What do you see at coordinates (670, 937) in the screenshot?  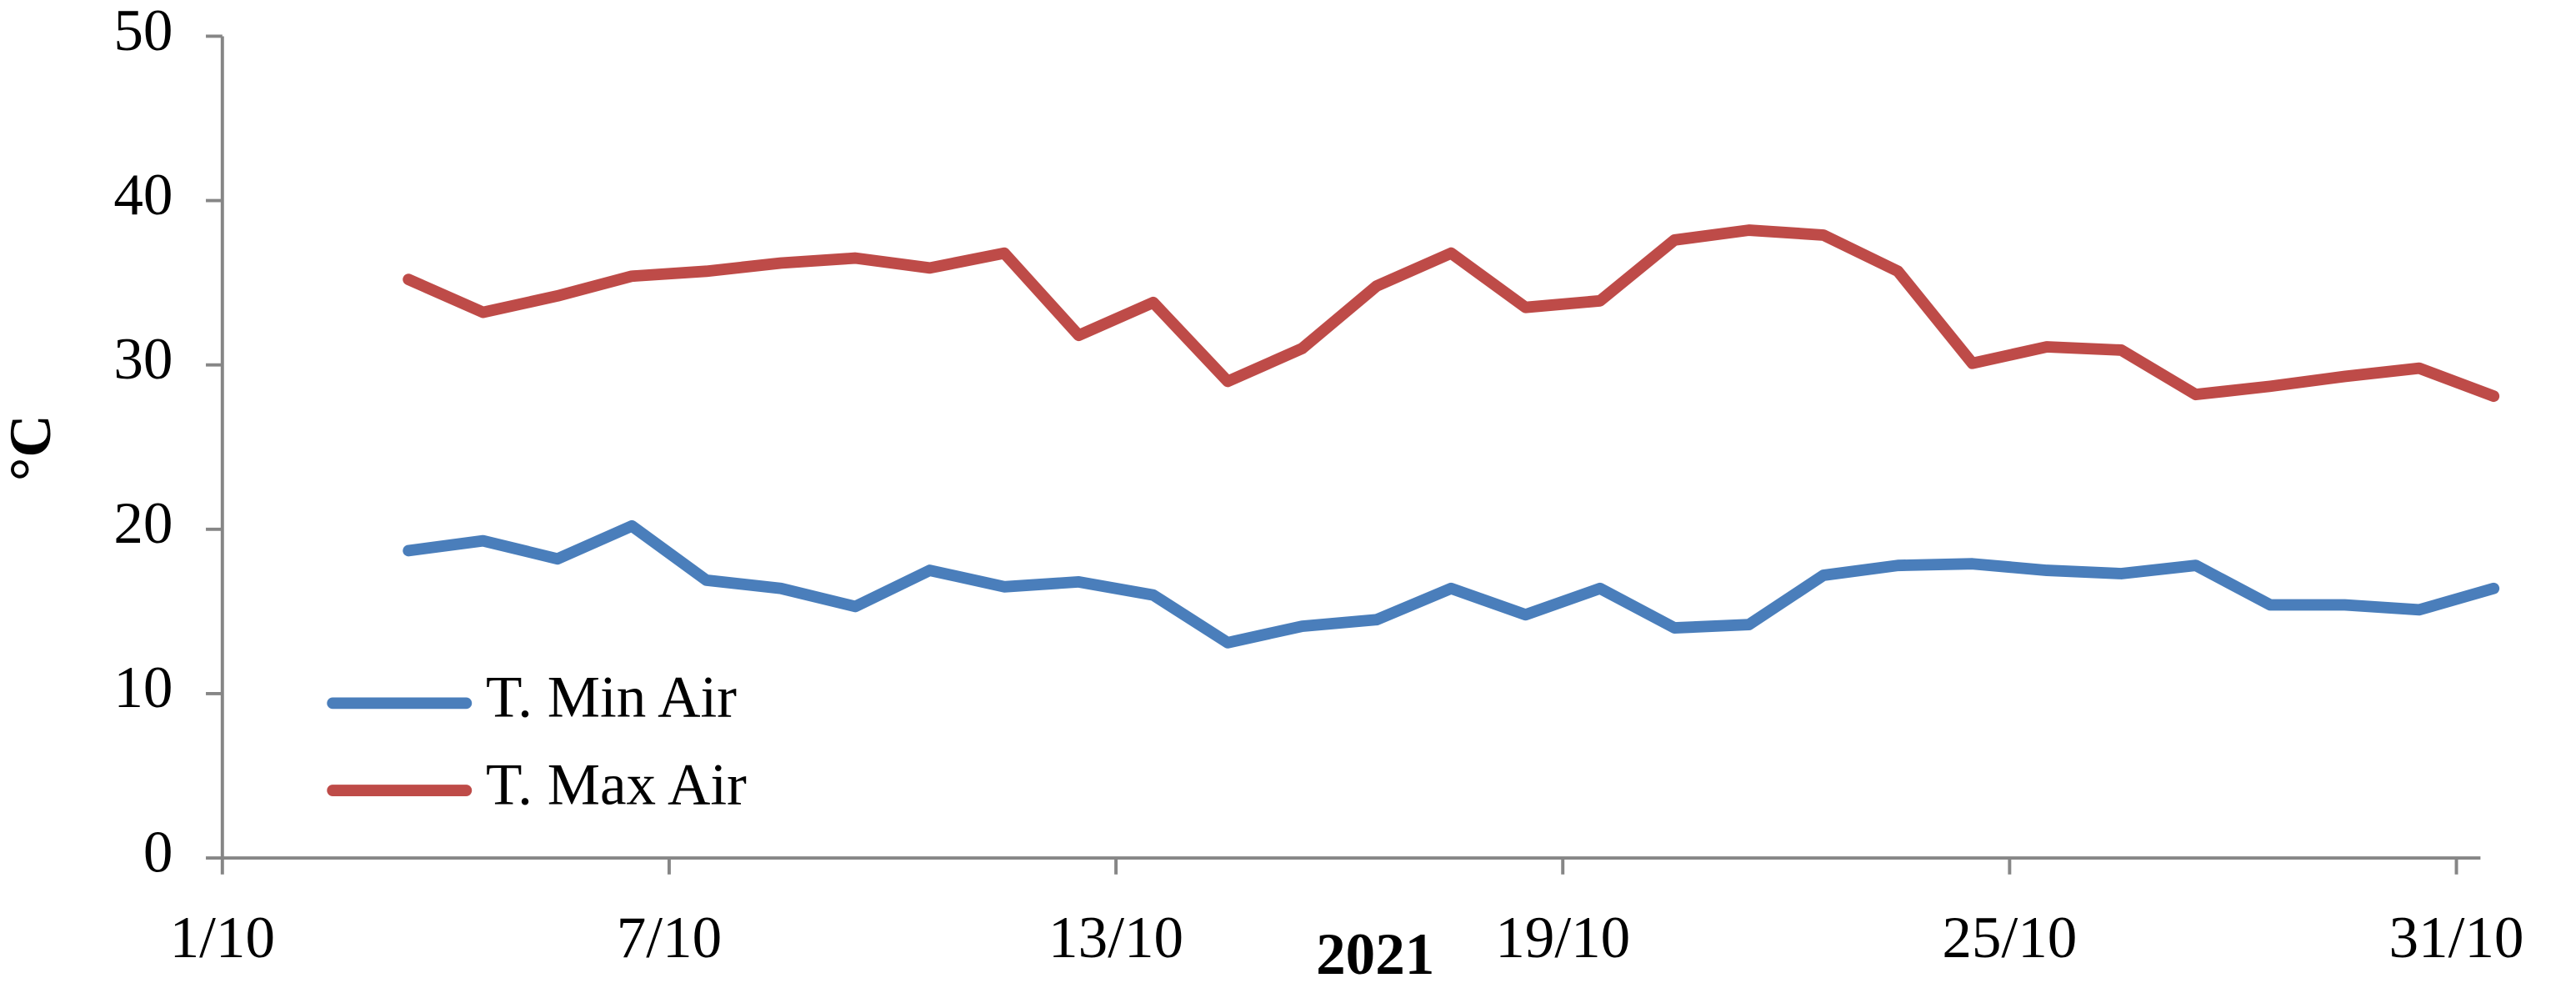 I see `x-tick-label: 7/10` at bounding box center [670, 937].